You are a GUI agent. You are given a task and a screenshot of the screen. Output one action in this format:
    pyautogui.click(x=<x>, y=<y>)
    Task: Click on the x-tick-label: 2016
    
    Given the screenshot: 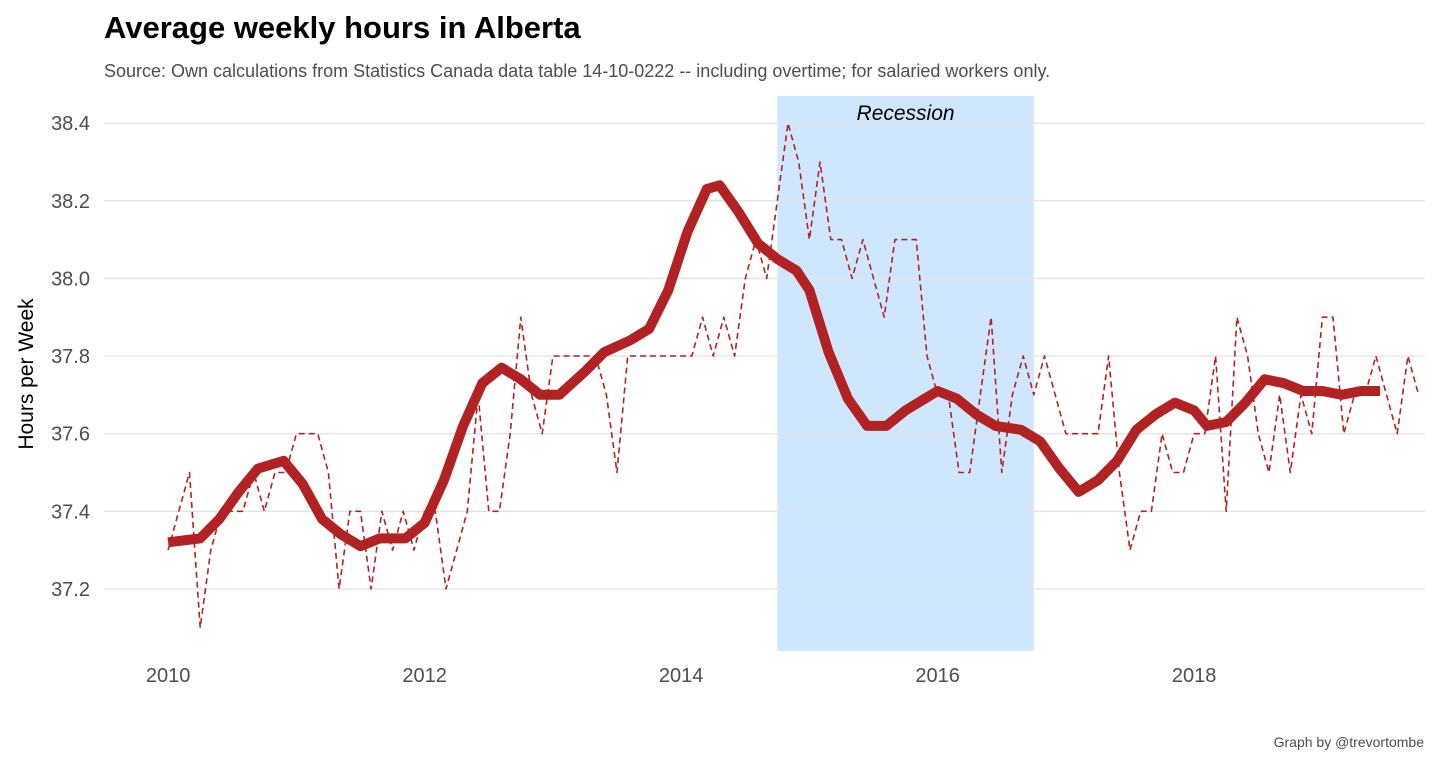 What is the action you would take?
    pyautogui.click(x=937, y=676)
    